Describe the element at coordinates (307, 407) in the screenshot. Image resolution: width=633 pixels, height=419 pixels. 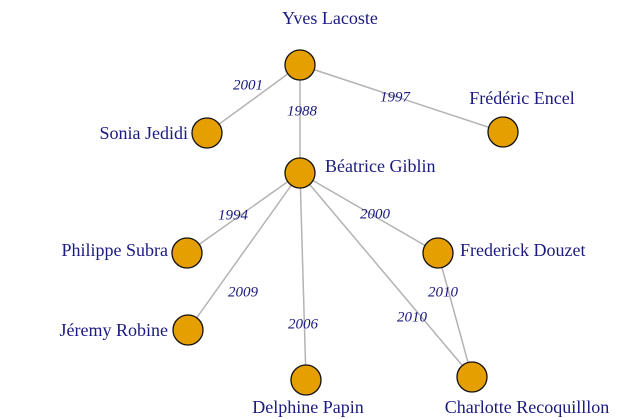
I see `node-label: Delphine Papin` at that location.